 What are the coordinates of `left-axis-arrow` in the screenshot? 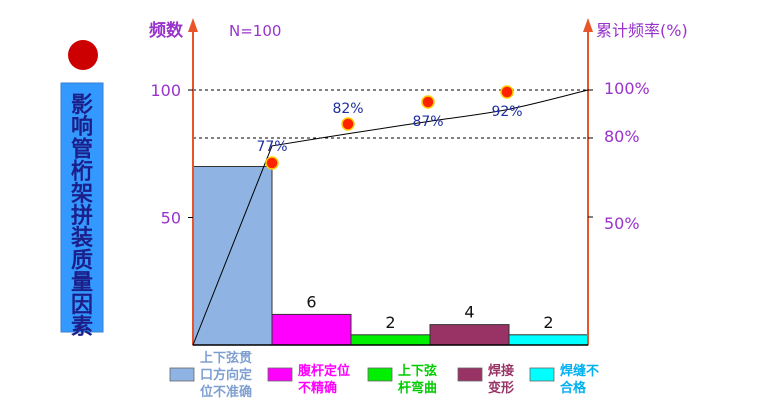 It's located at (193, 25).